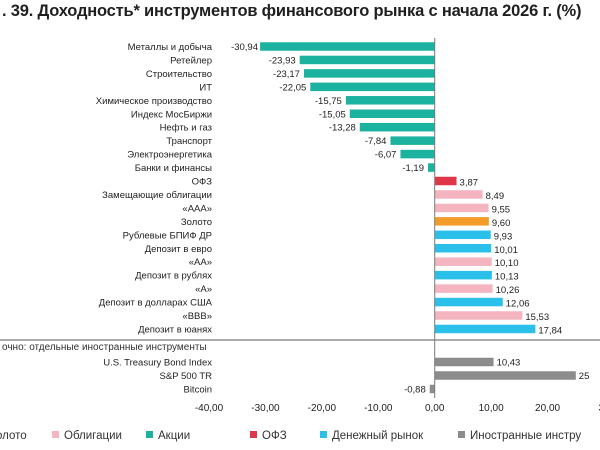 Image resolution: width=600 pixels, height=450 pixels. Describe the element at coordinates (203, 289) in the screenshot. I see `category-label: «A»` at that location.